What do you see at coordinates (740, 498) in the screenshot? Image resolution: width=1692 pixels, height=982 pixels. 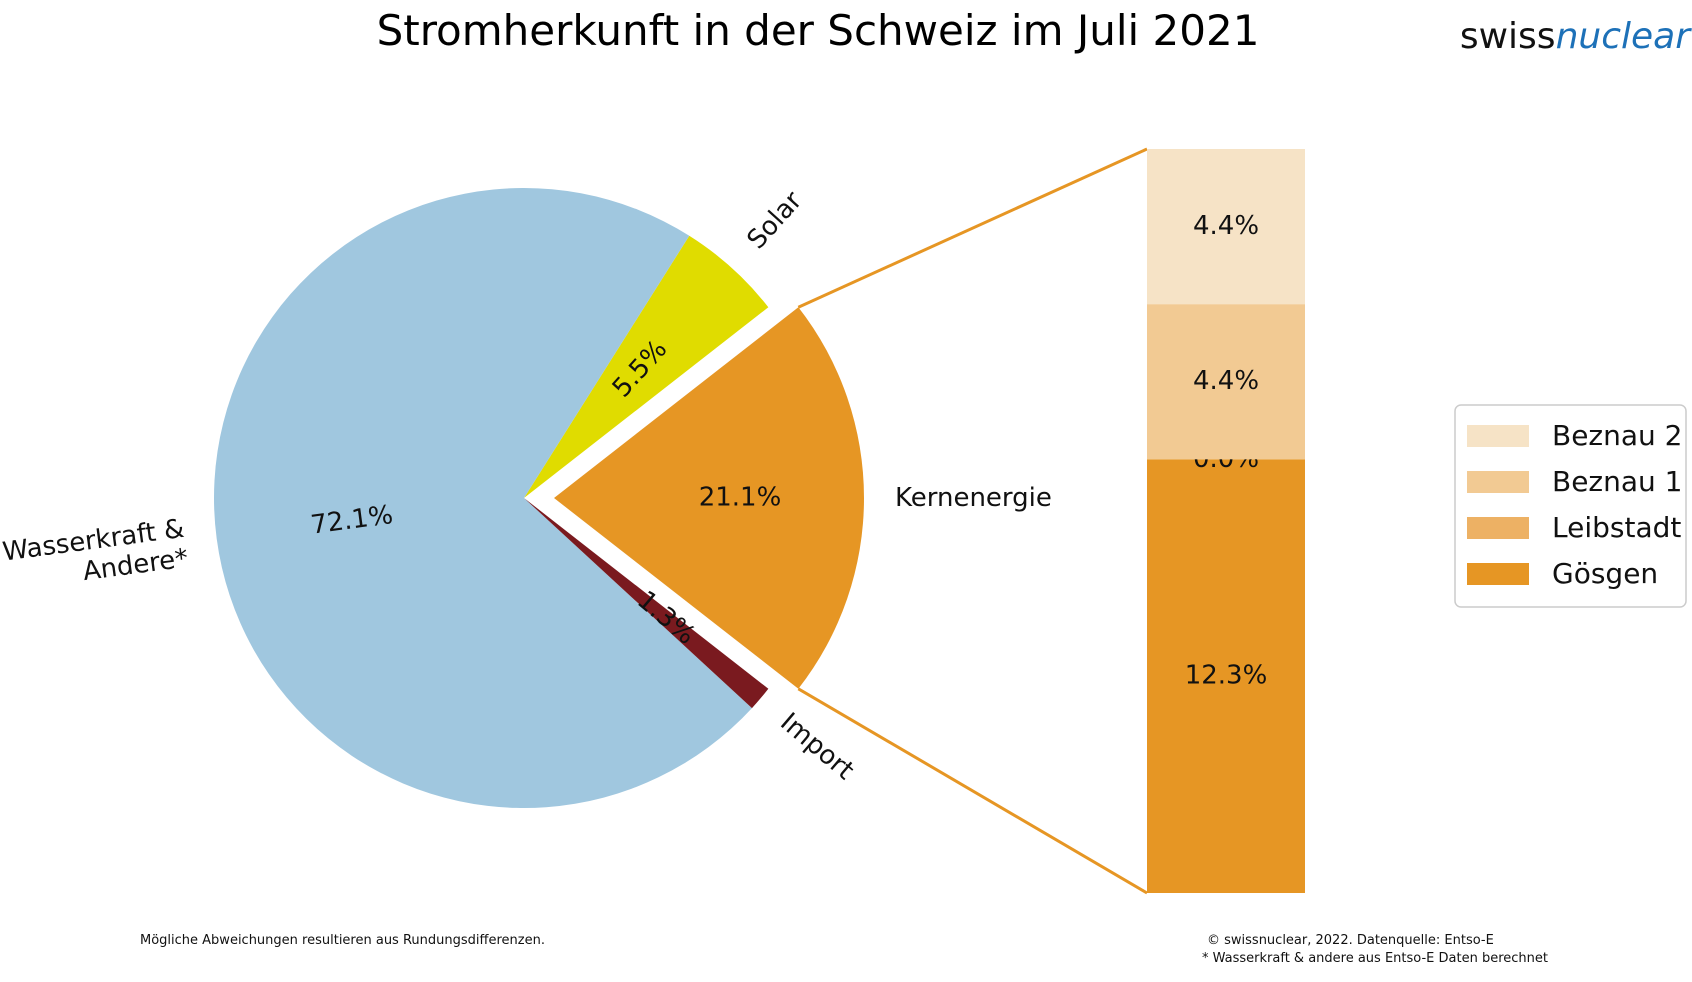 I see `pie-value-label-kernenergie: 21.1%` at bounding box center [740, 498].